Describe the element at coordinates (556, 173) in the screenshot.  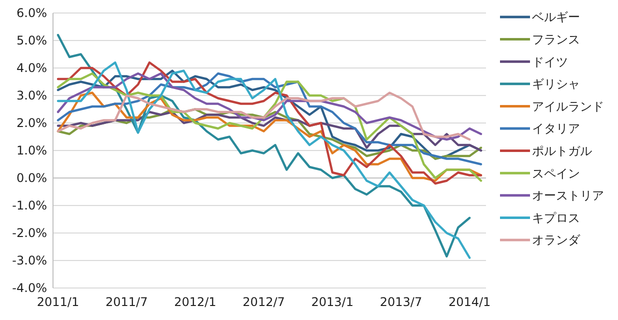
I see `legend-label: スペイン` at that location.